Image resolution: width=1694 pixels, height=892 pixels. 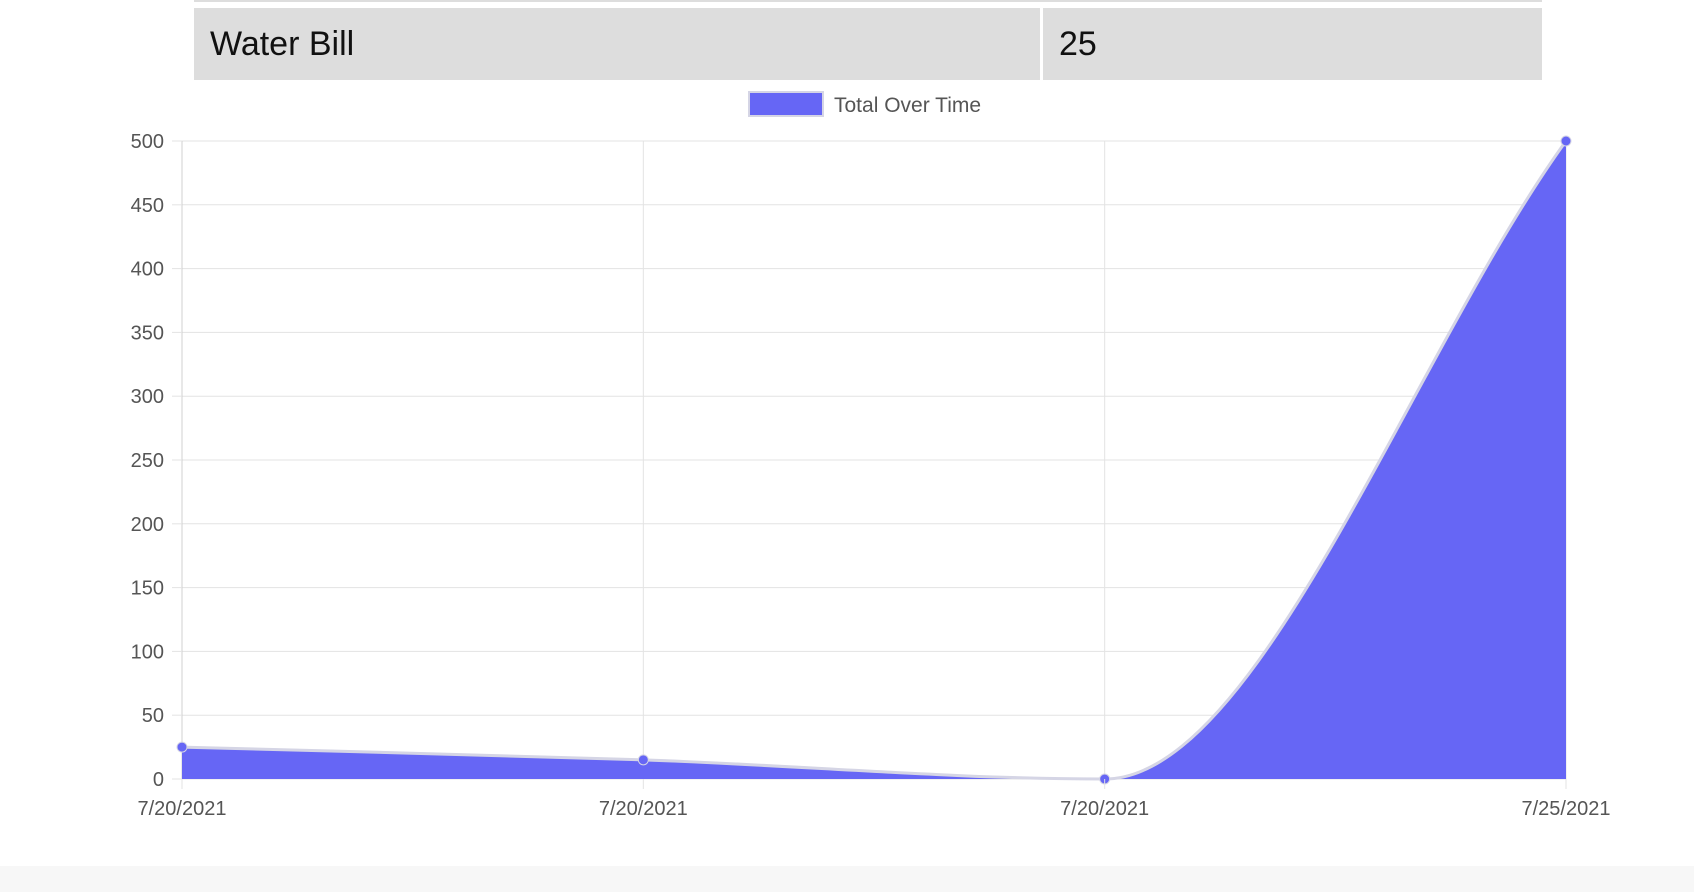 I want to click on footer-bar, so click(x=847, y=879).